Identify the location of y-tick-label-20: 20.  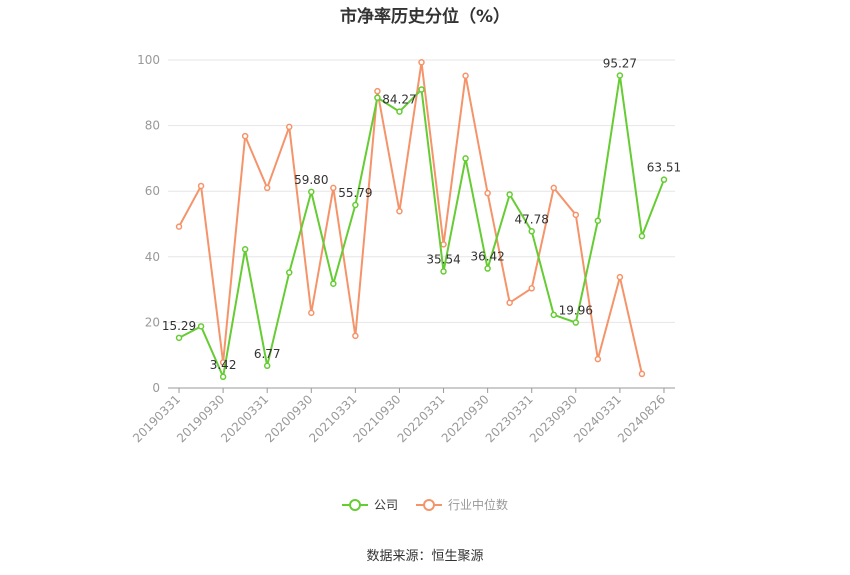
(152, 322).